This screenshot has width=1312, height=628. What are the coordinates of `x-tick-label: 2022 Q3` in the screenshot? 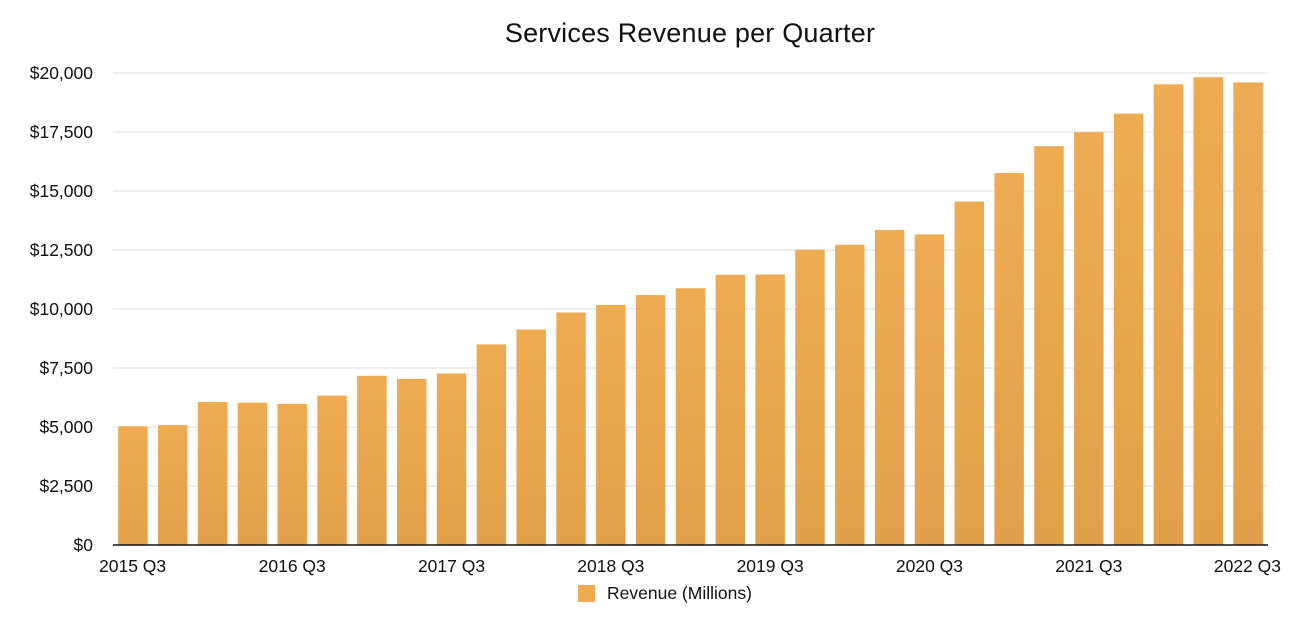 It's located at (1247, 566).